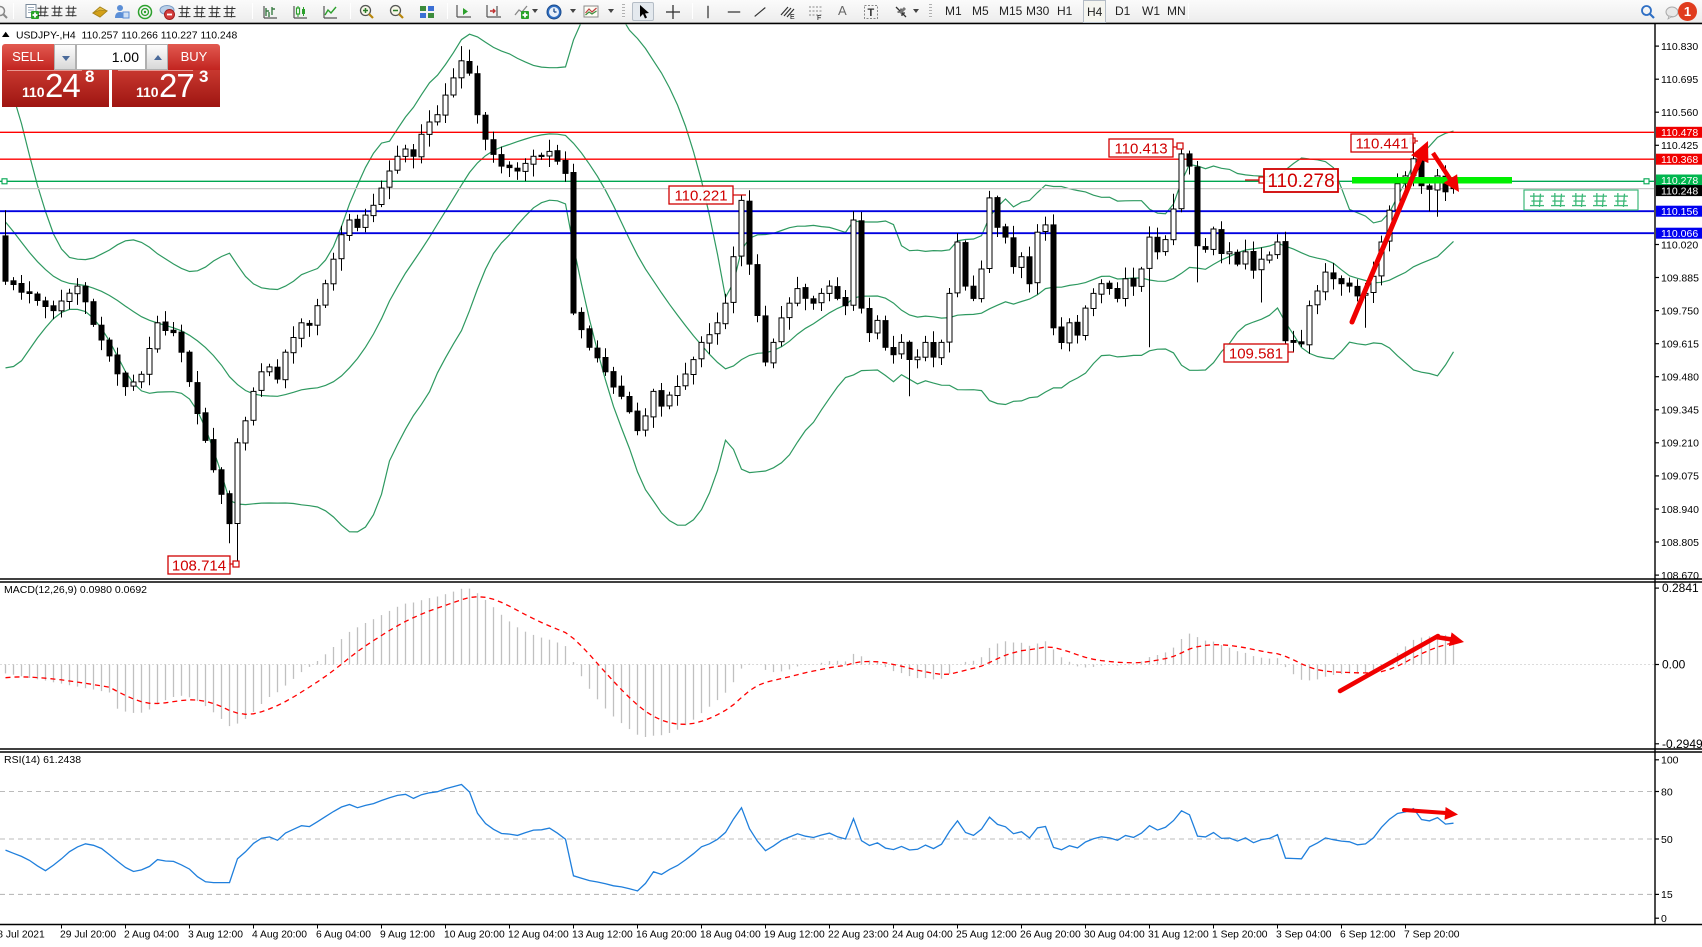 The width and height of the screenshot is (1702, 947). Describe the element at coordinates (794, 935) in the screenshot. I see `svg-text: 19 Aug 12:00` at that location.